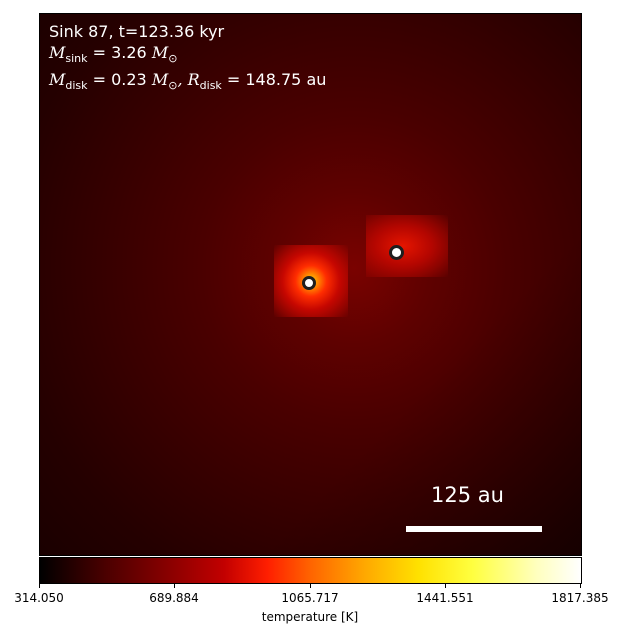  I want to click on colorbar, so click(310, 570).